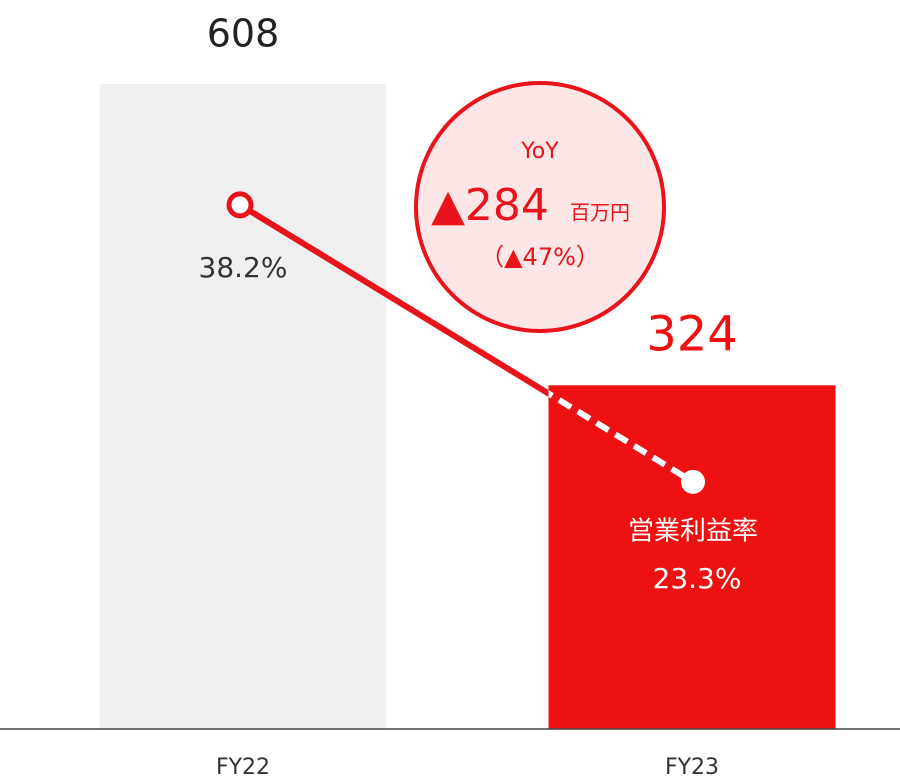 The image size is (900, 782). Describe the element at coordinates (692, 767) in the screenshot. I see `x-tick-label: FY23` at that location.